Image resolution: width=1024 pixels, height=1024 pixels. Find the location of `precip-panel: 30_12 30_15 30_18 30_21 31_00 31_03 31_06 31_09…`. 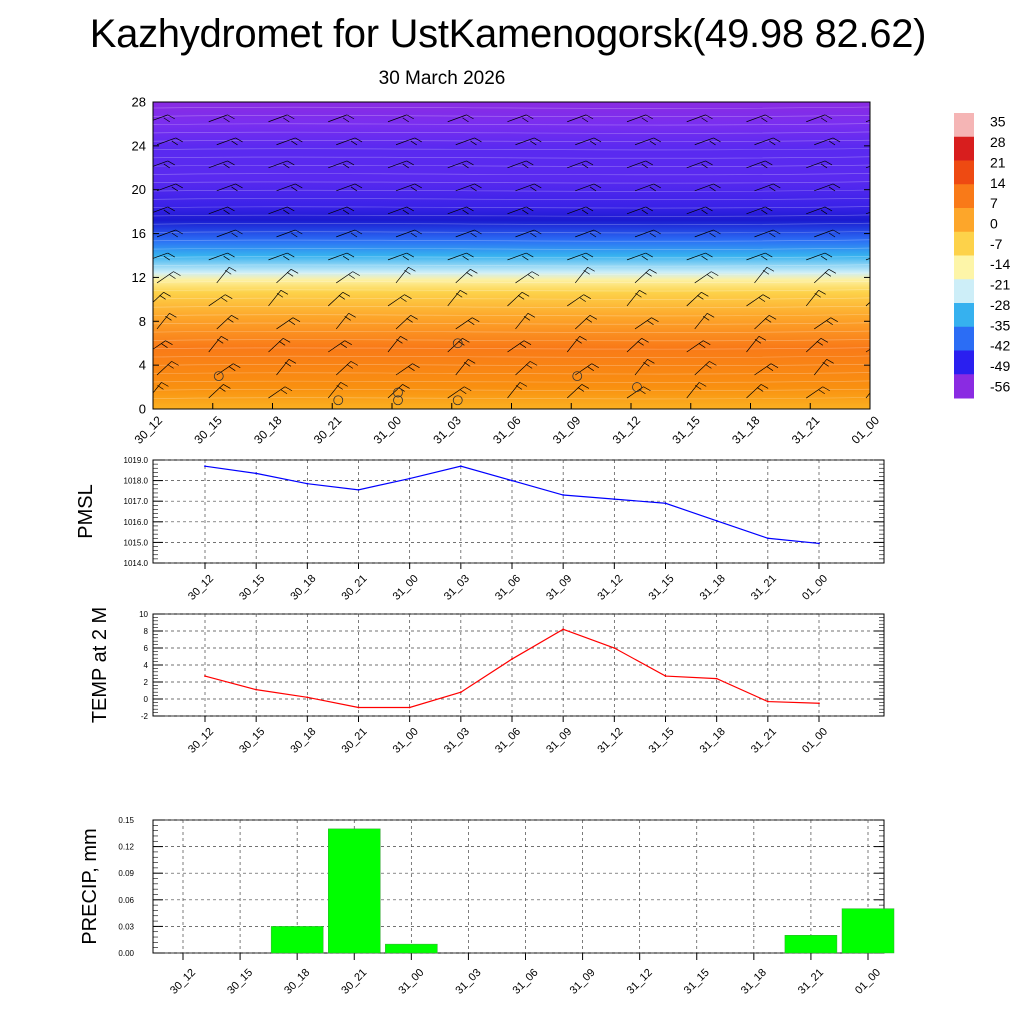

precip-panel: 30_12 30_15 30_18 30_21 31_00 31_03 31_06 31_09… is located at coordinates (487, 906).